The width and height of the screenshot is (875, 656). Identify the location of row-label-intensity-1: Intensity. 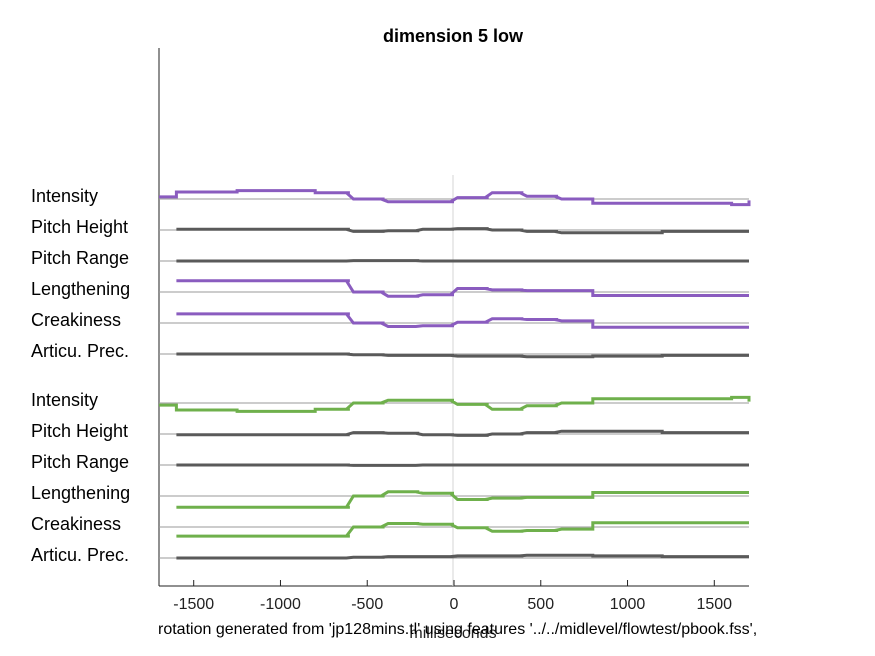
(64, 196).